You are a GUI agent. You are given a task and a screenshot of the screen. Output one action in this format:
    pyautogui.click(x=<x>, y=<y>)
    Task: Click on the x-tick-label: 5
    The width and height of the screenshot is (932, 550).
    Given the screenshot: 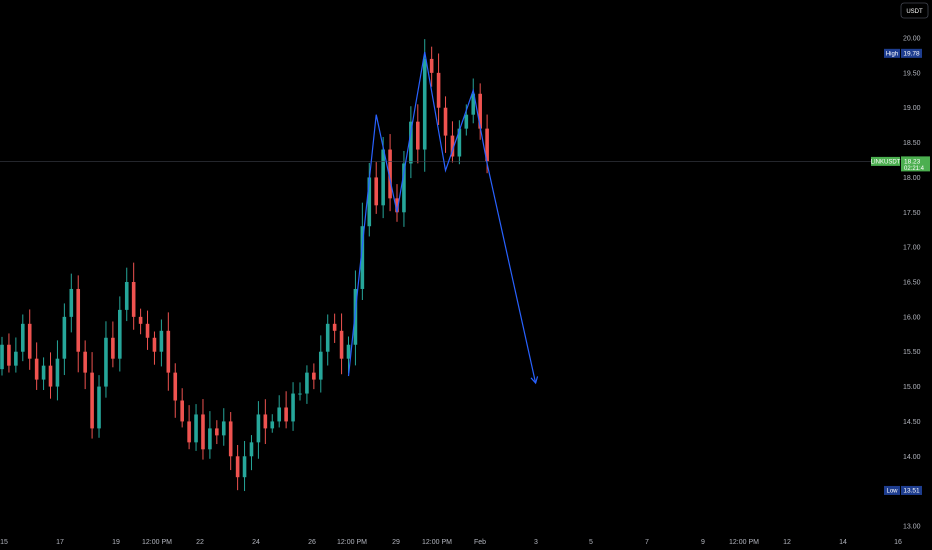 What is the action you would take?
    pyautogui.click(x=591, y=542)
    